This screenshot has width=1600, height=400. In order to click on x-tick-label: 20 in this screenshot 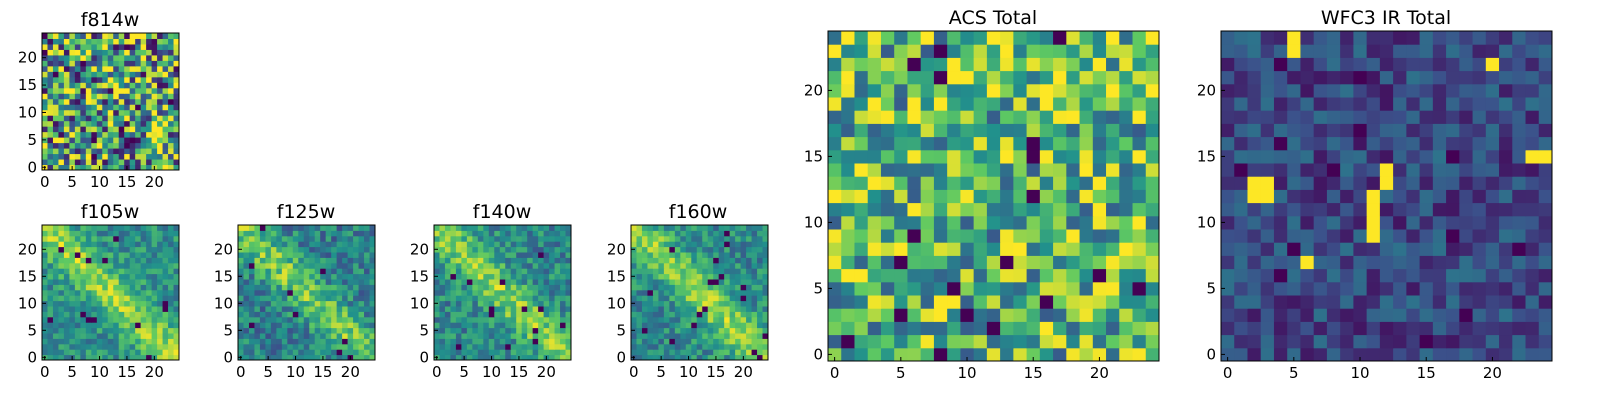, I will do `click(154, 182)`.